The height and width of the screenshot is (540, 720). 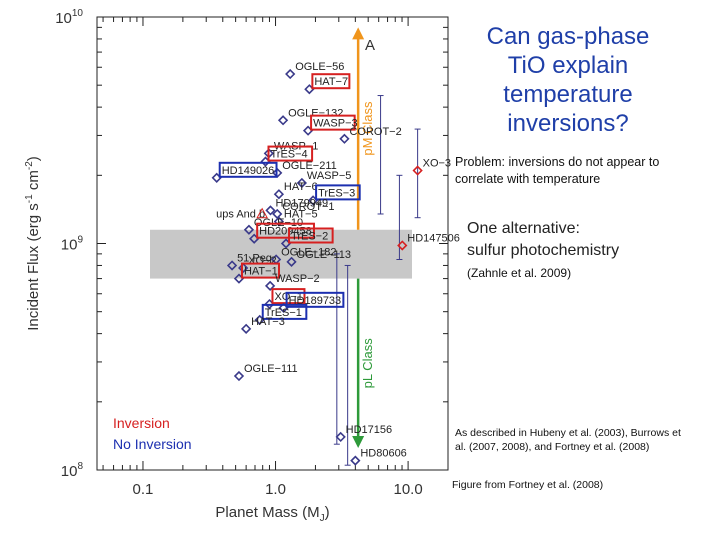 I want to click on point-label: HD189733, so click(x=315, y=301).